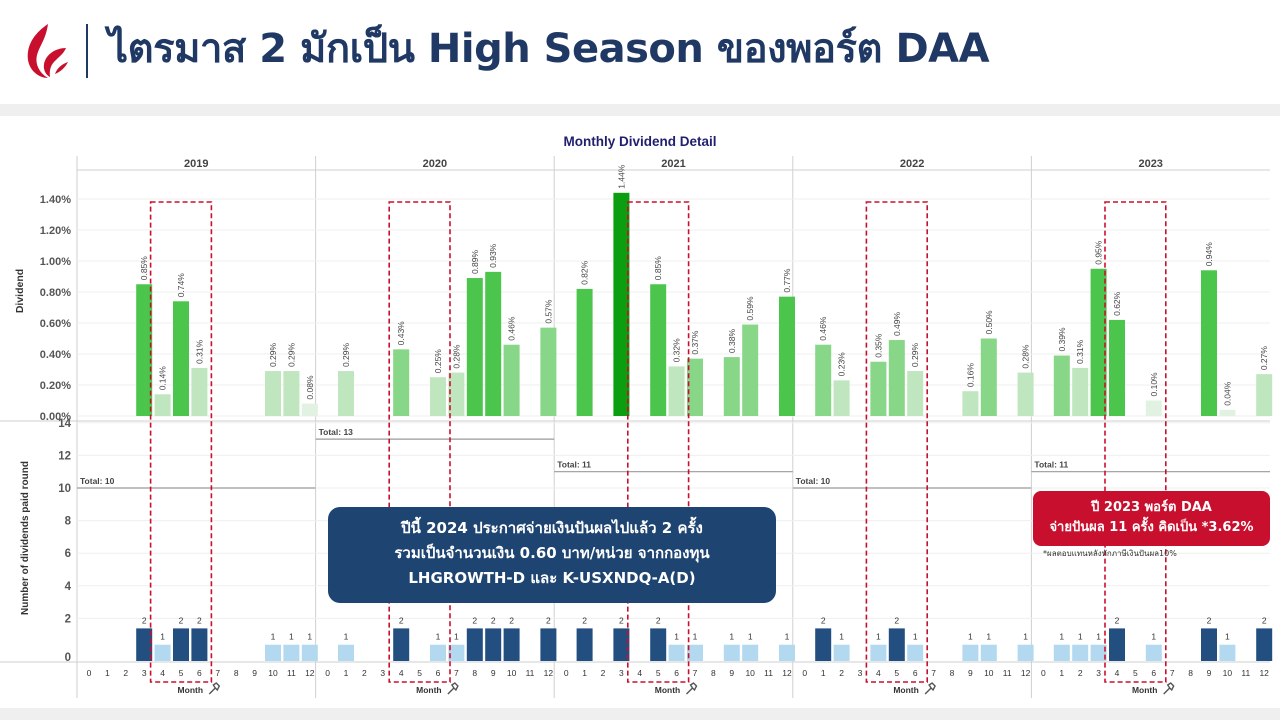  Describe the element at coordinates (55, 386) in the screenshot. I see `top-y-tick-label: 0.20%` at that location.